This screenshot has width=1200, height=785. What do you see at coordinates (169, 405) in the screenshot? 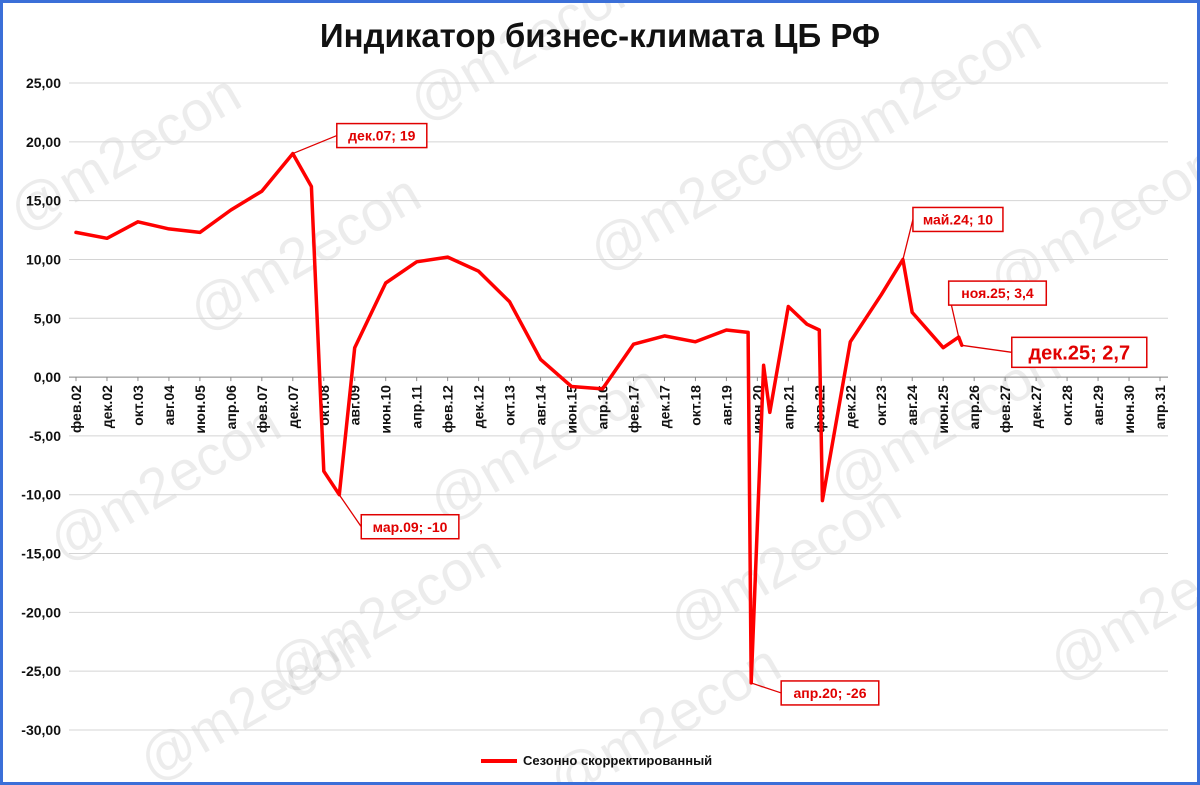
I see `x-tick-label: авг.04` at bounding box center [169, 405].